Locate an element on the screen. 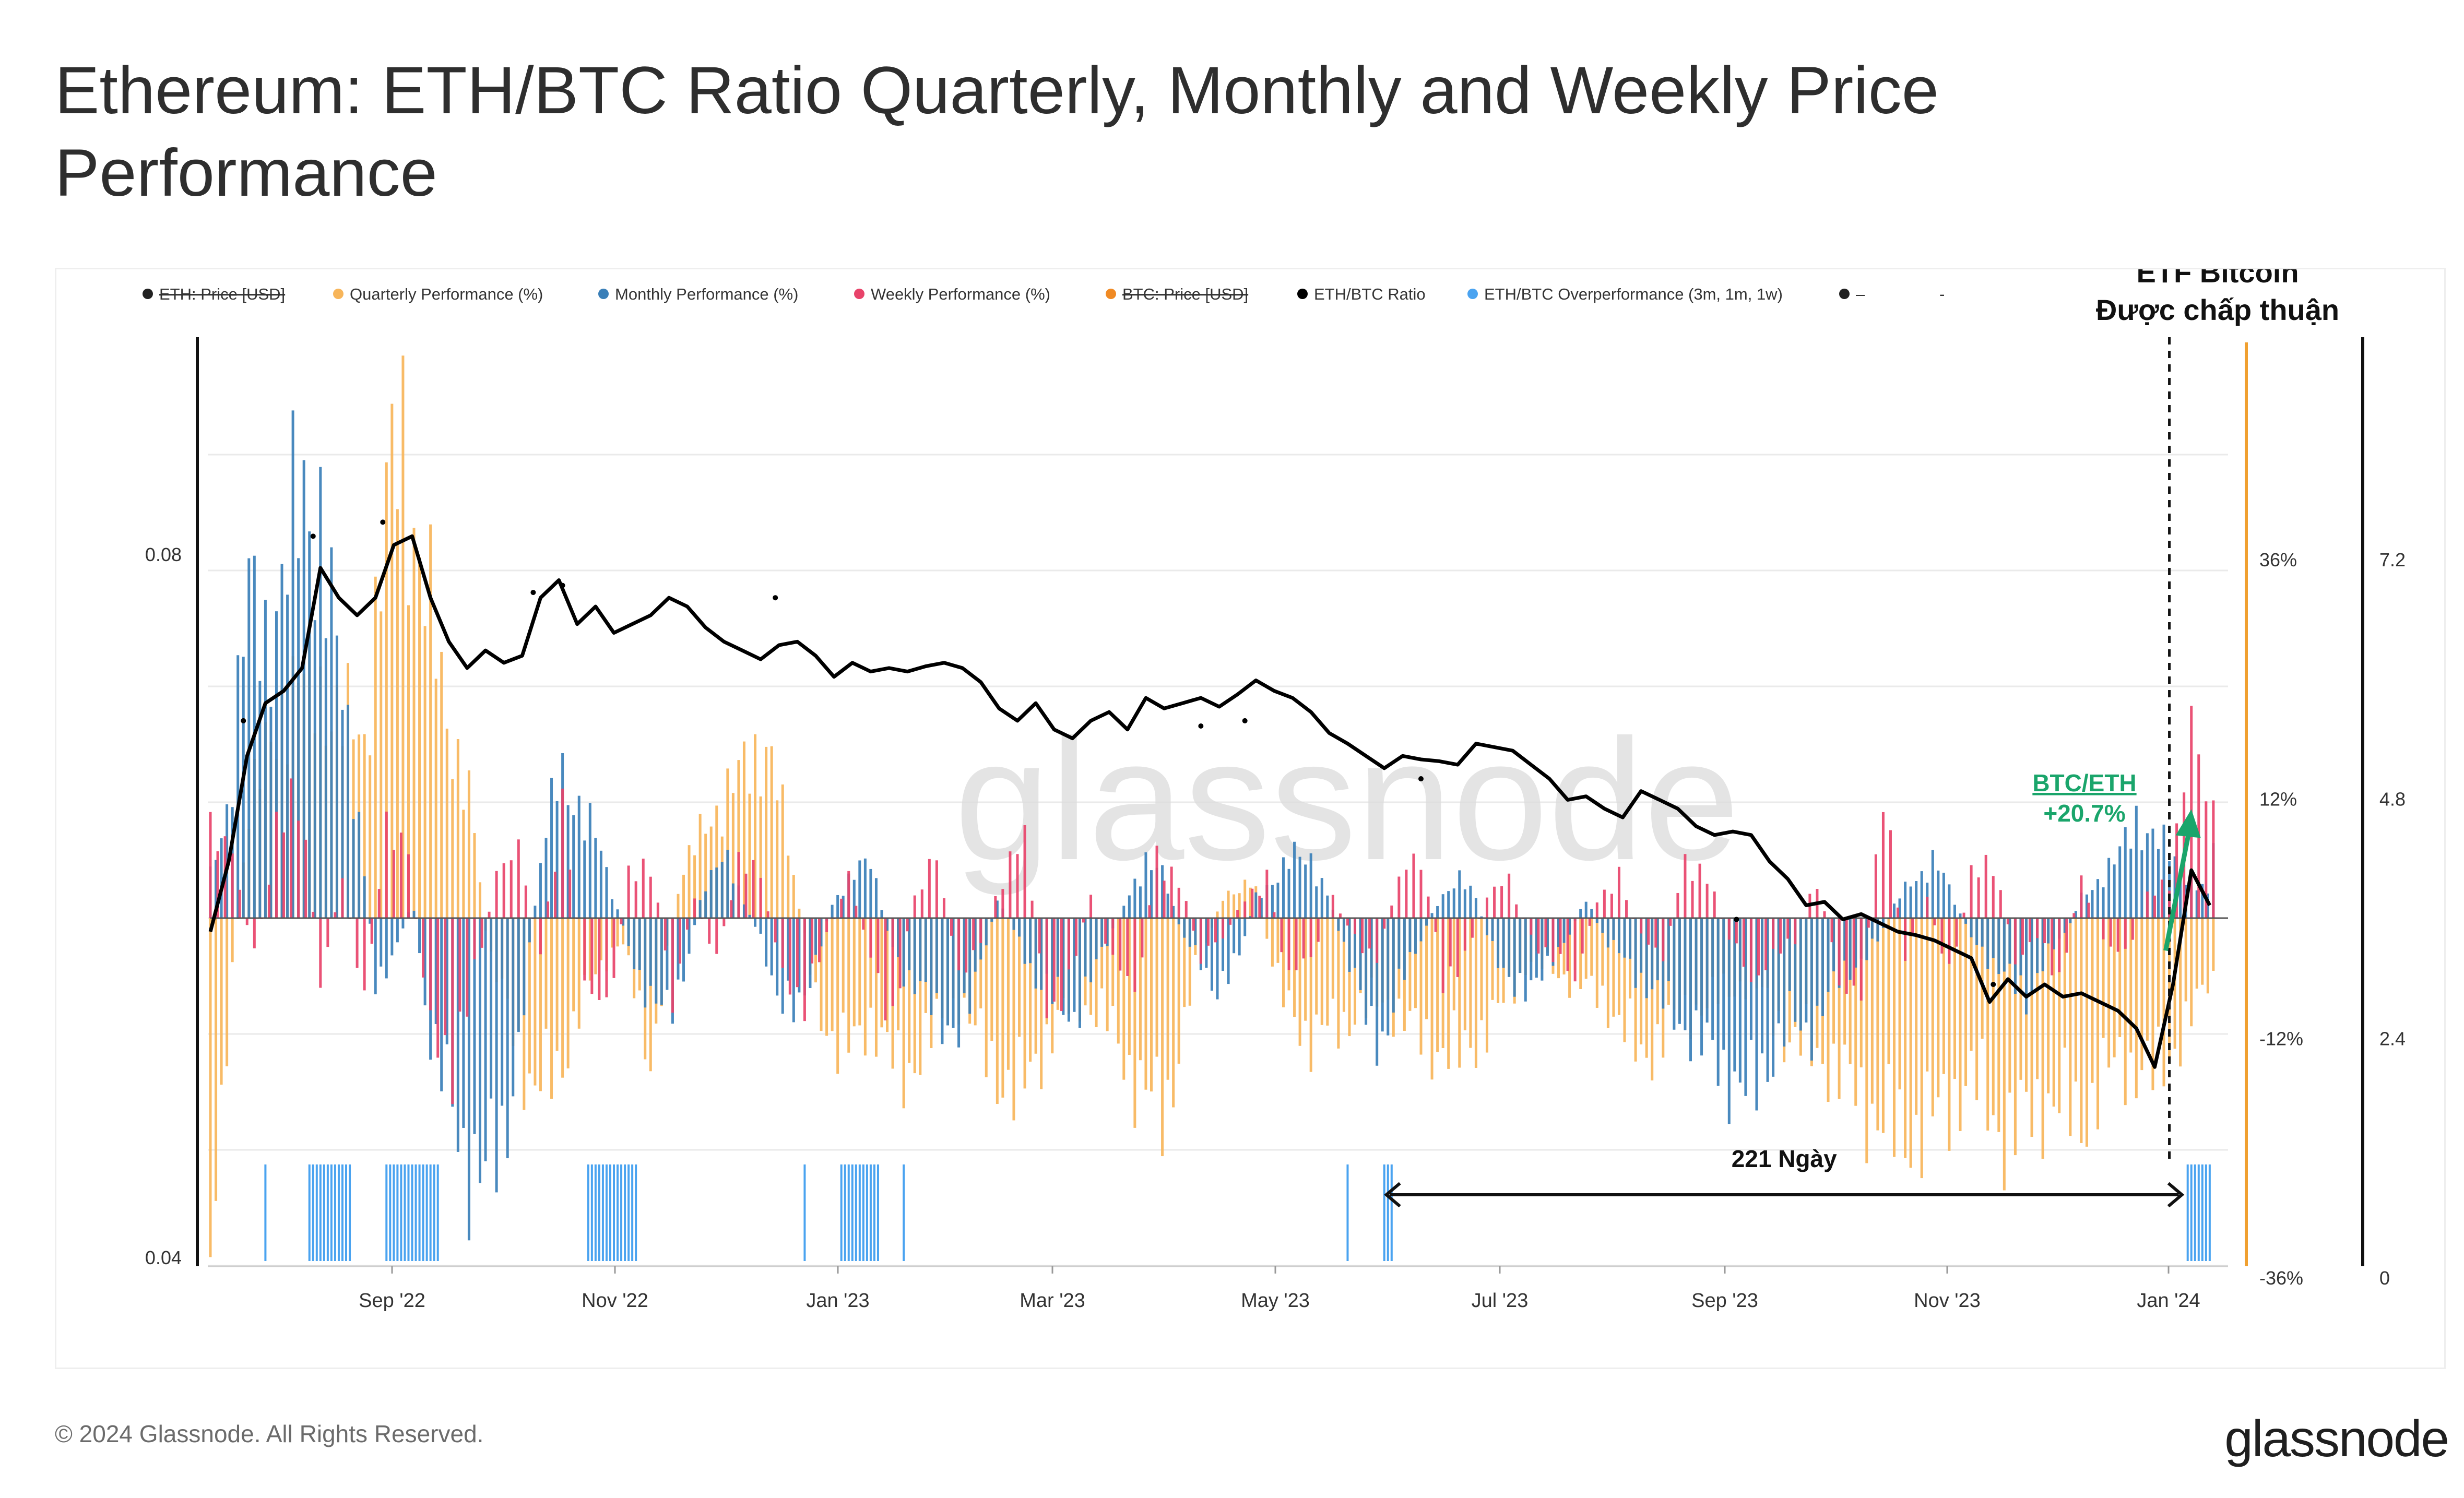  legend-item: ETH/BTC Overperformance (3m, 1m, 1w) is located at coordinates (1625, 294).